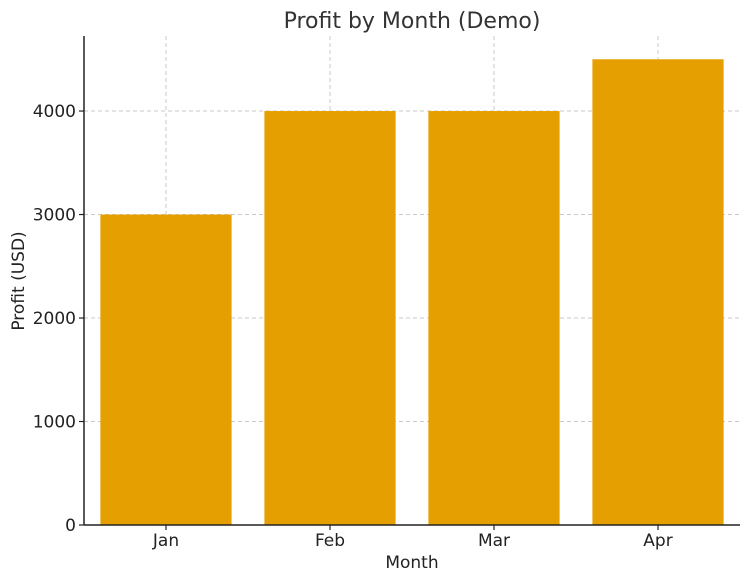 This screenshot has width=750, height=582. I want to click on y-tick-label: 4000, so click(54, 112).